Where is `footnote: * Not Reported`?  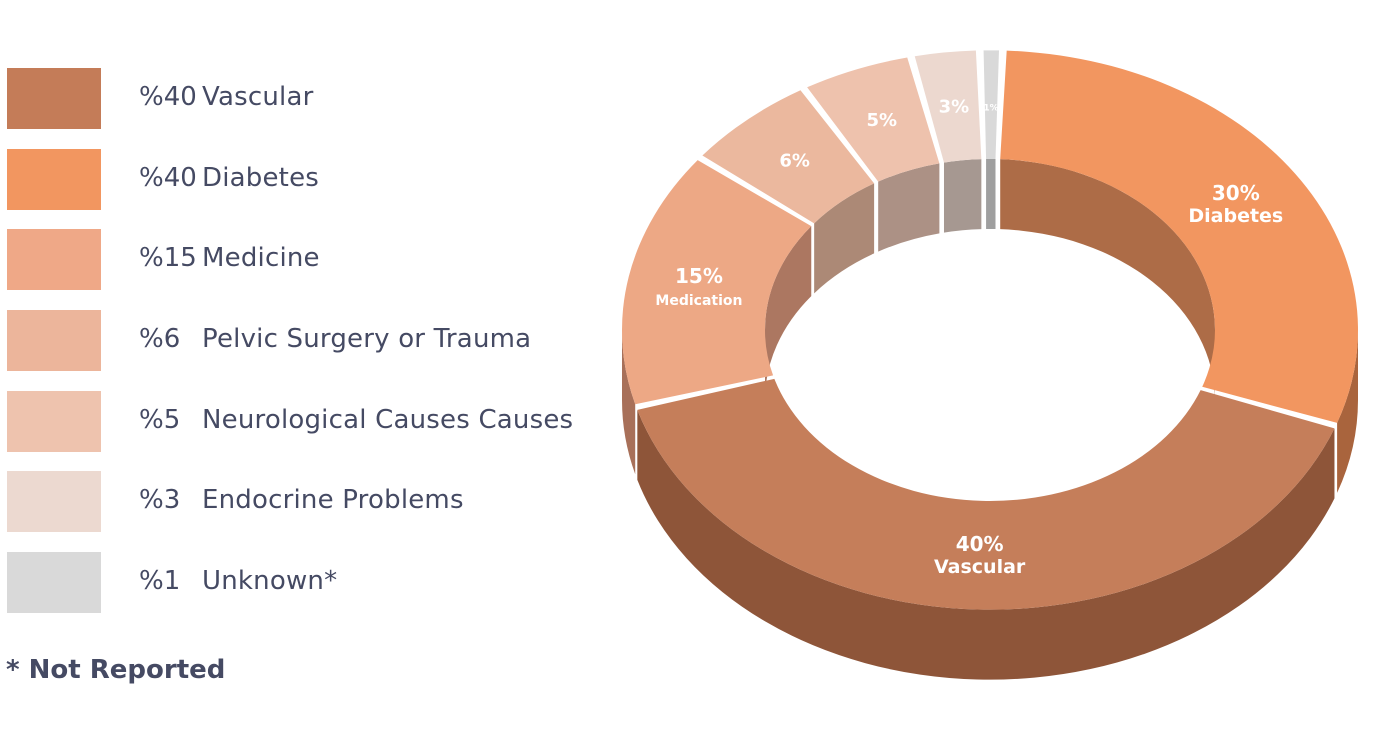
footnote: * Not Reported is located at coordinates (116, 670).